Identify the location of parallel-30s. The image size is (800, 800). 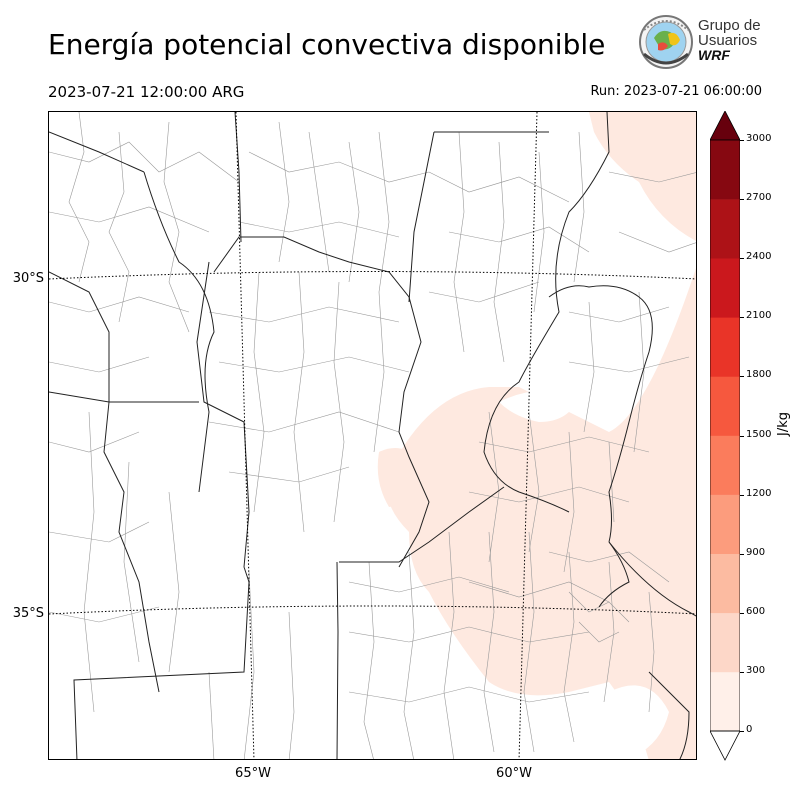
(372, 275).